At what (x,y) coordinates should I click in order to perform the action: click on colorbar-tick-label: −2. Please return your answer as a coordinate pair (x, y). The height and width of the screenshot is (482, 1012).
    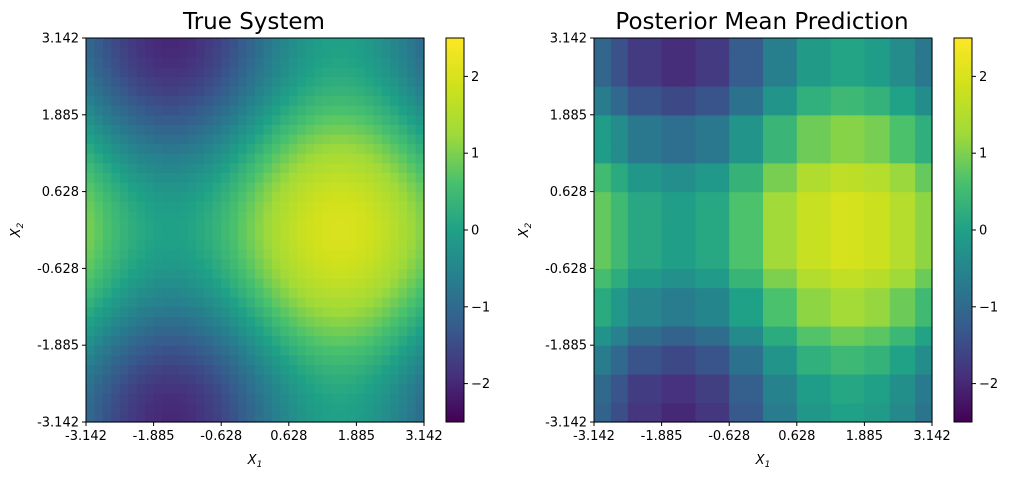
    Looking at the image, I should click on (988, 384).